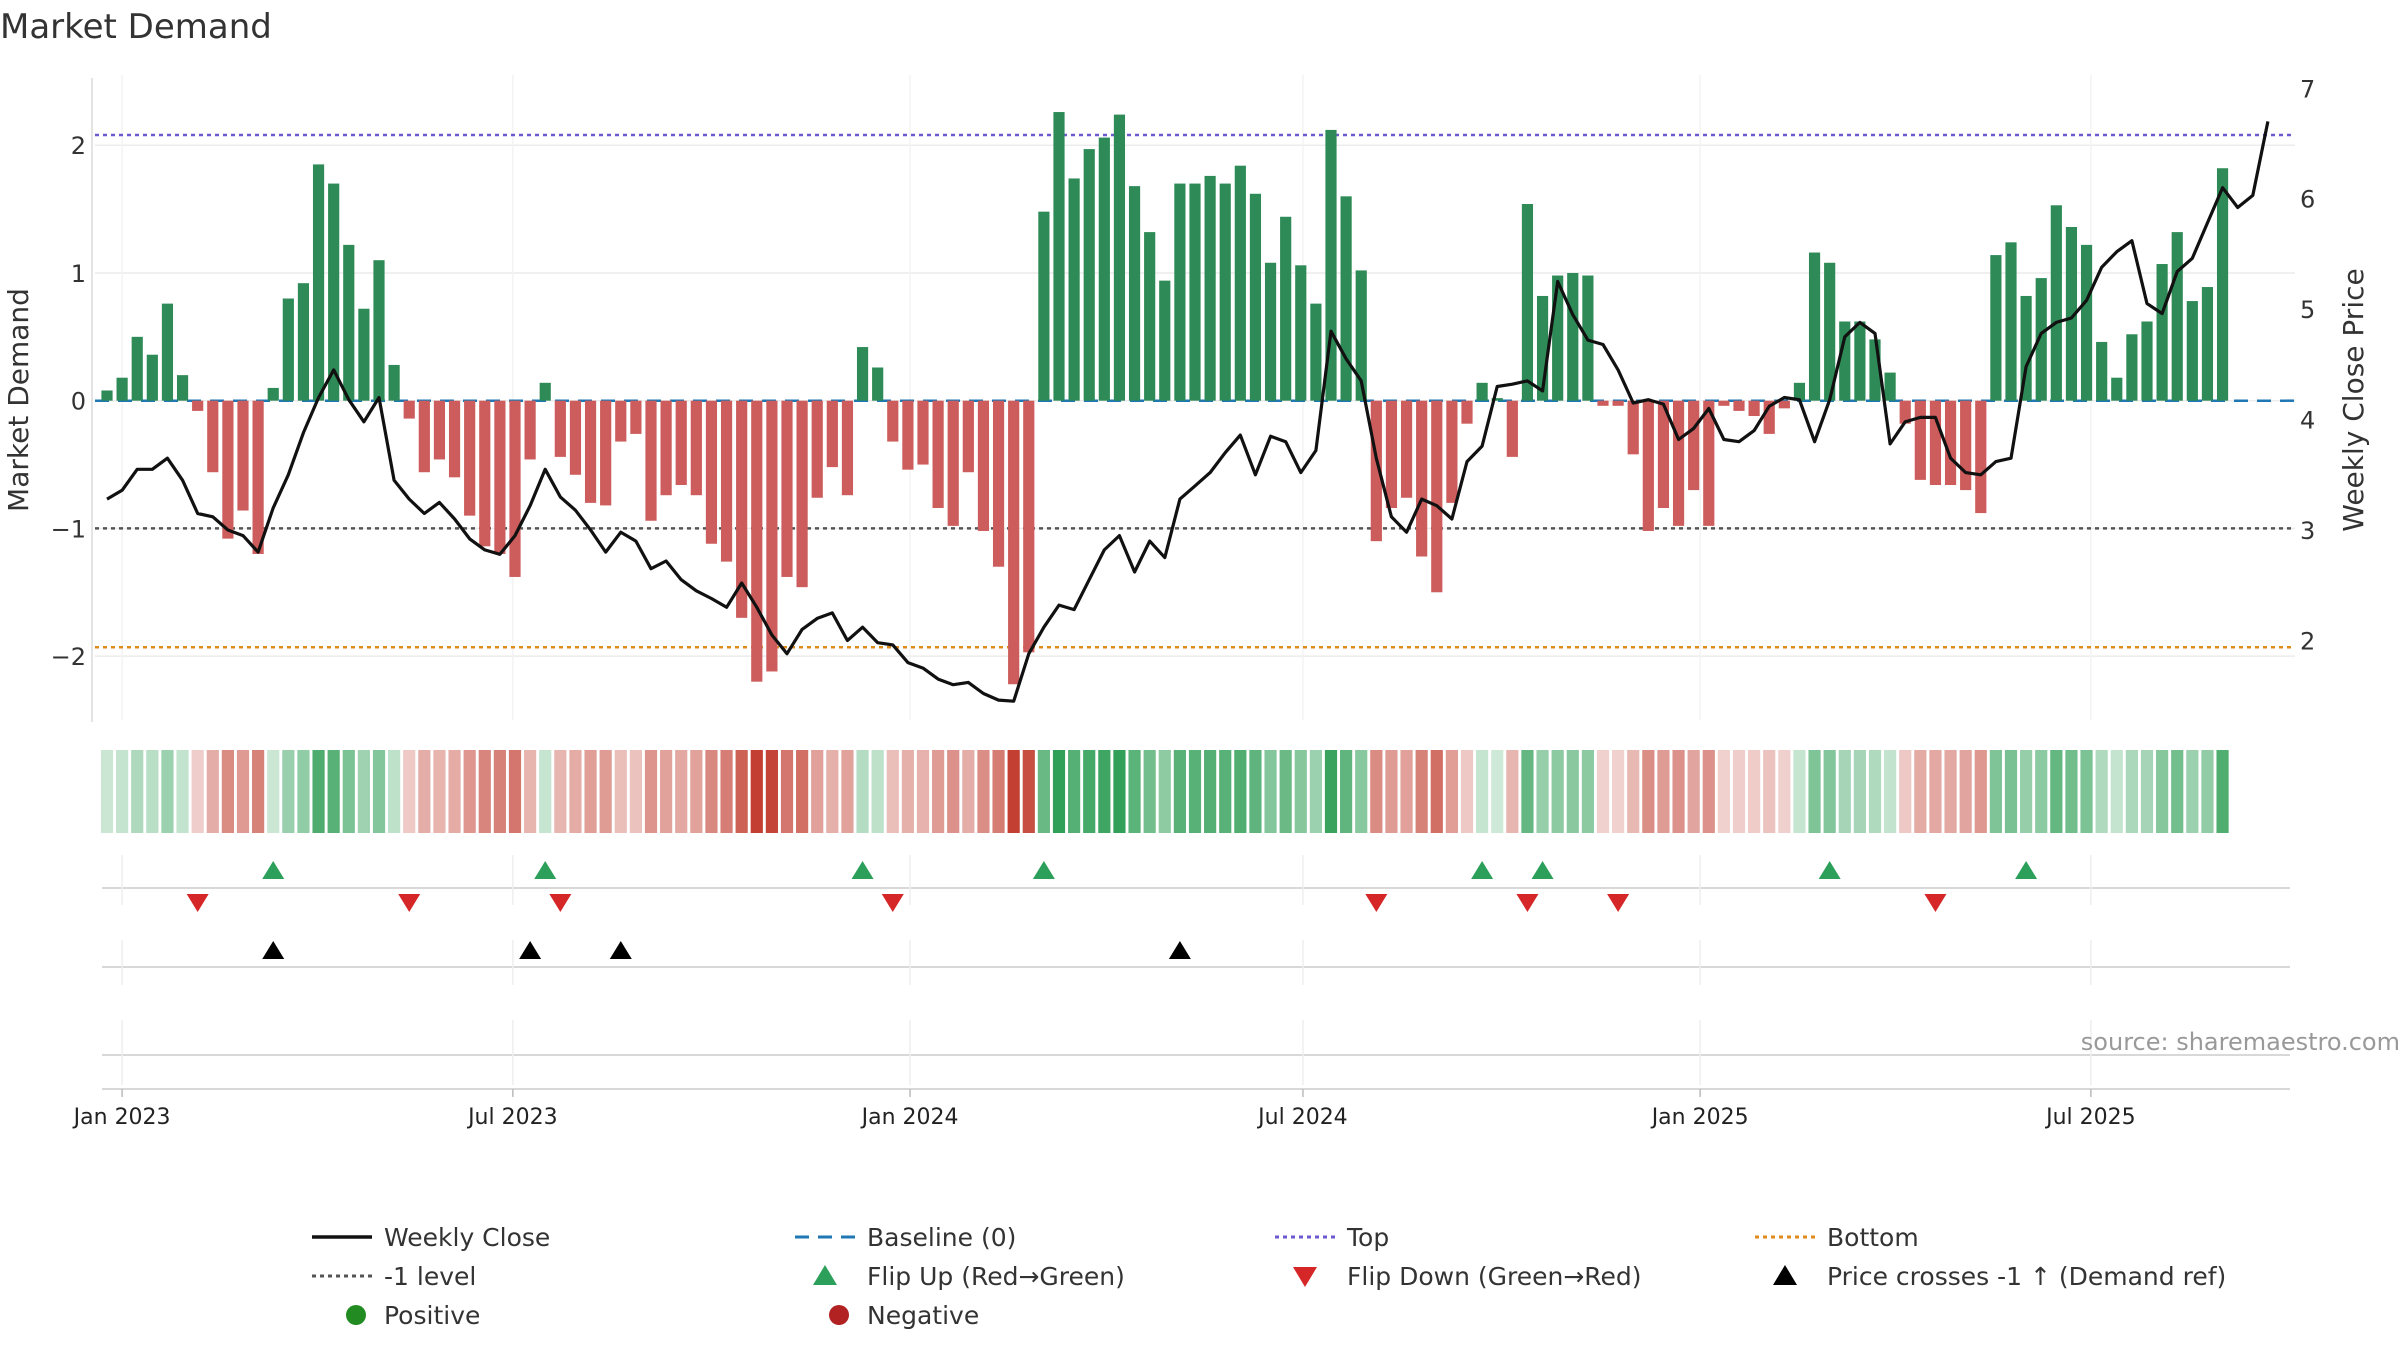  Describe the element at coordinates (1873, 1237) in the screenshot. I see `legend-label: Bottom` at that location.